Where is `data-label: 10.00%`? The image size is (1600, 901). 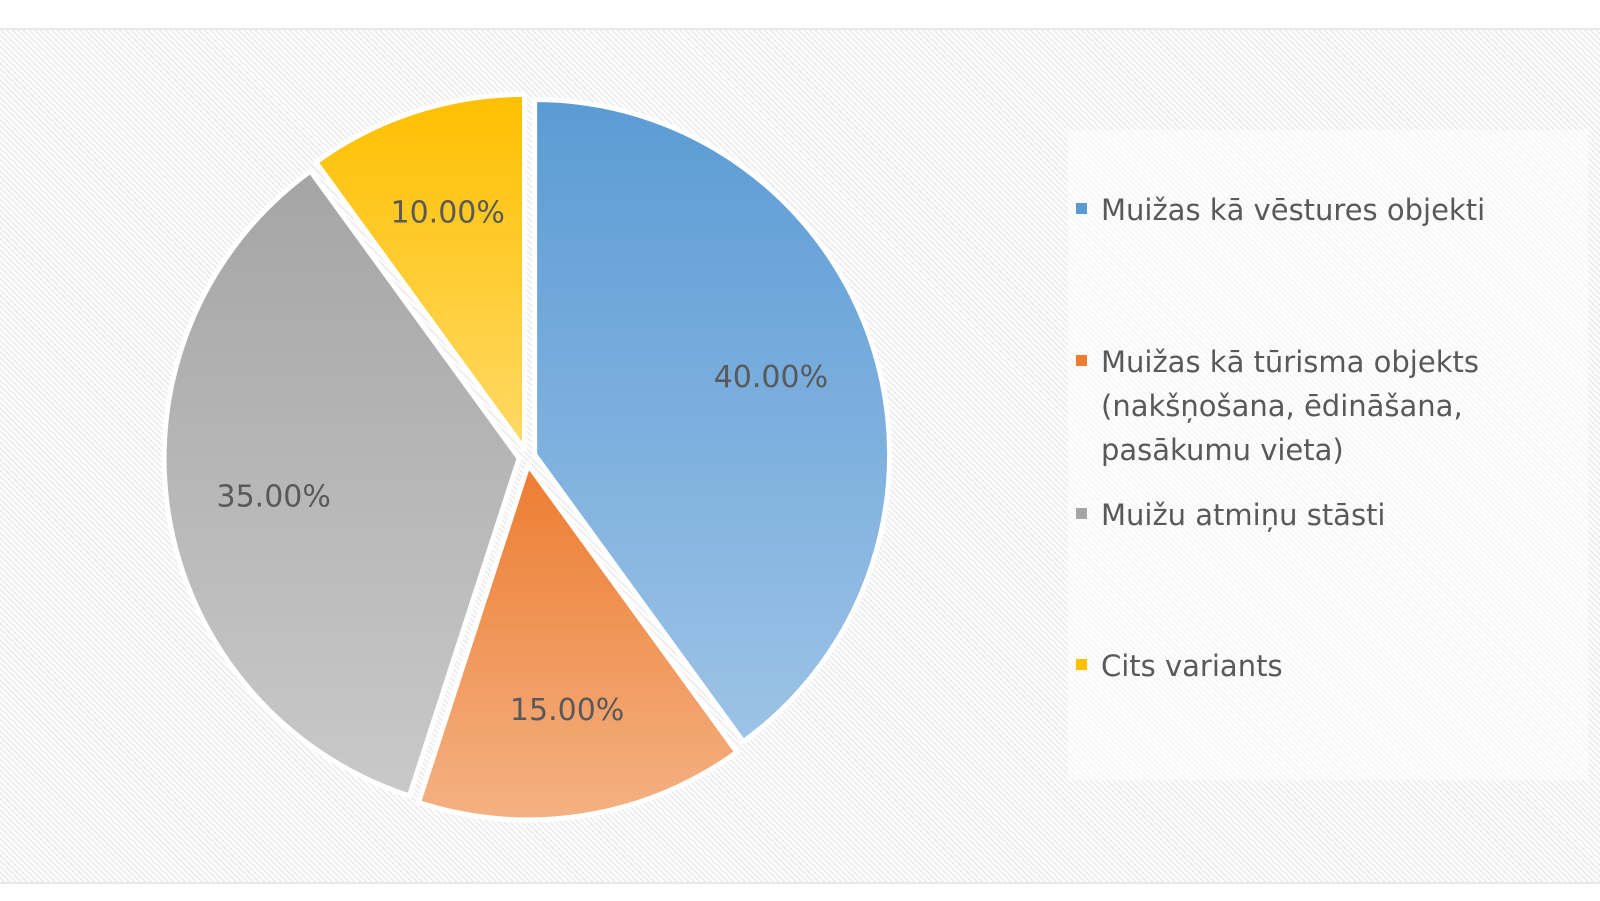
data-label: 10.00% is located at coordinates (448, 213).